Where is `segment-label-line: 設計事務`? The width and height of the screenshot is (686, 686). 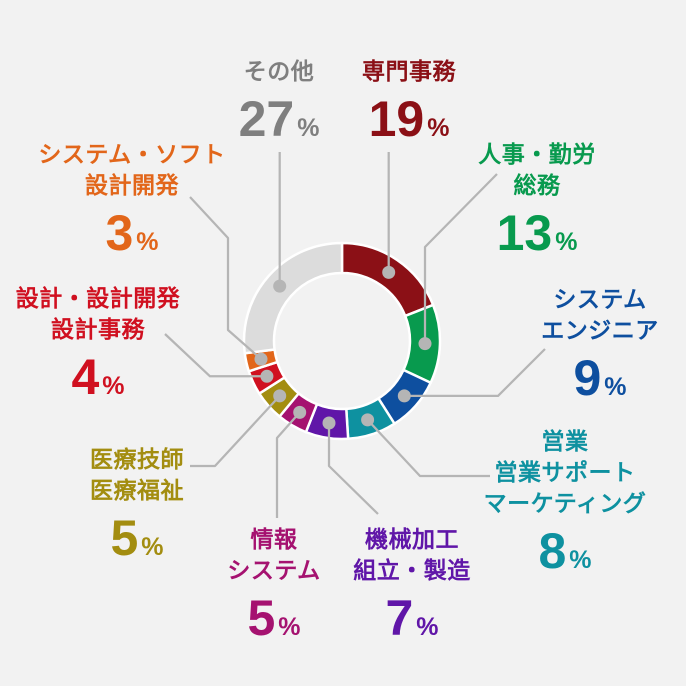 segment-label-line: 設計事務 is located at coordinates (98, 329).